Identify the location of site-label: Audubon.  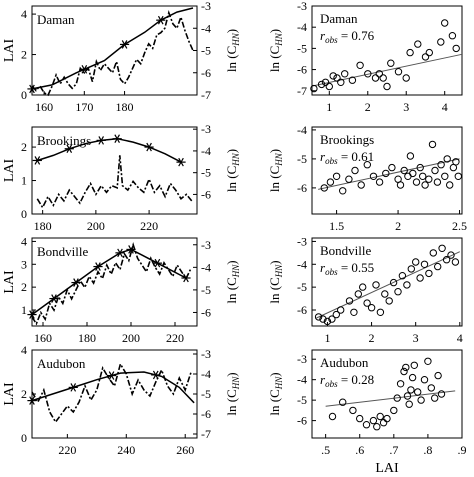
(61, 363).